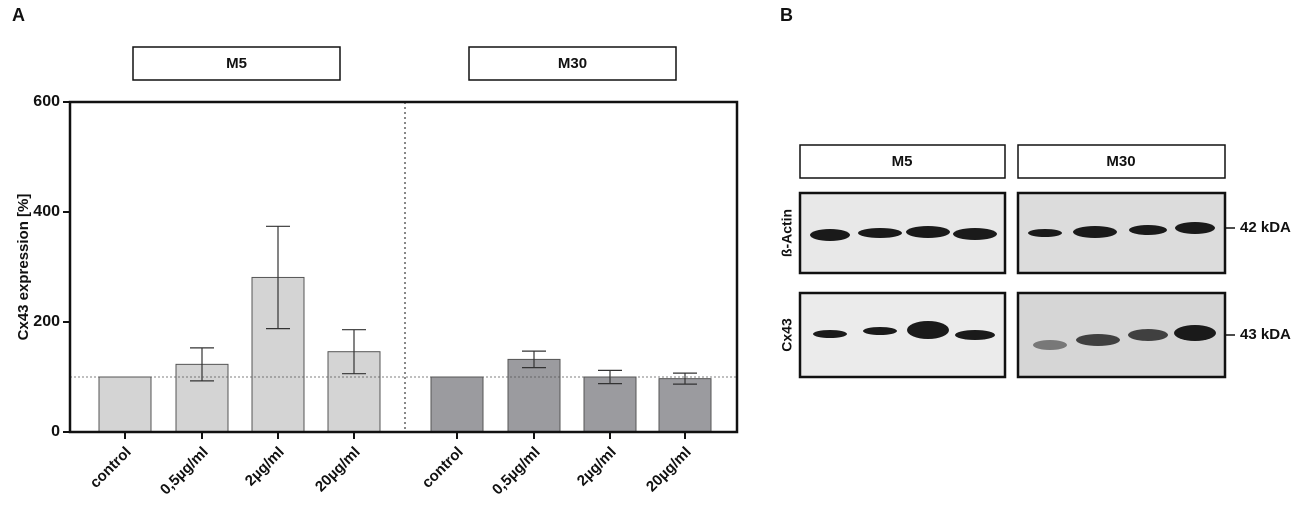  What do you see at coordinates (46, 211) in the screenshot?
I see `y-tick-label: 400` at bounding box center [46, 211].